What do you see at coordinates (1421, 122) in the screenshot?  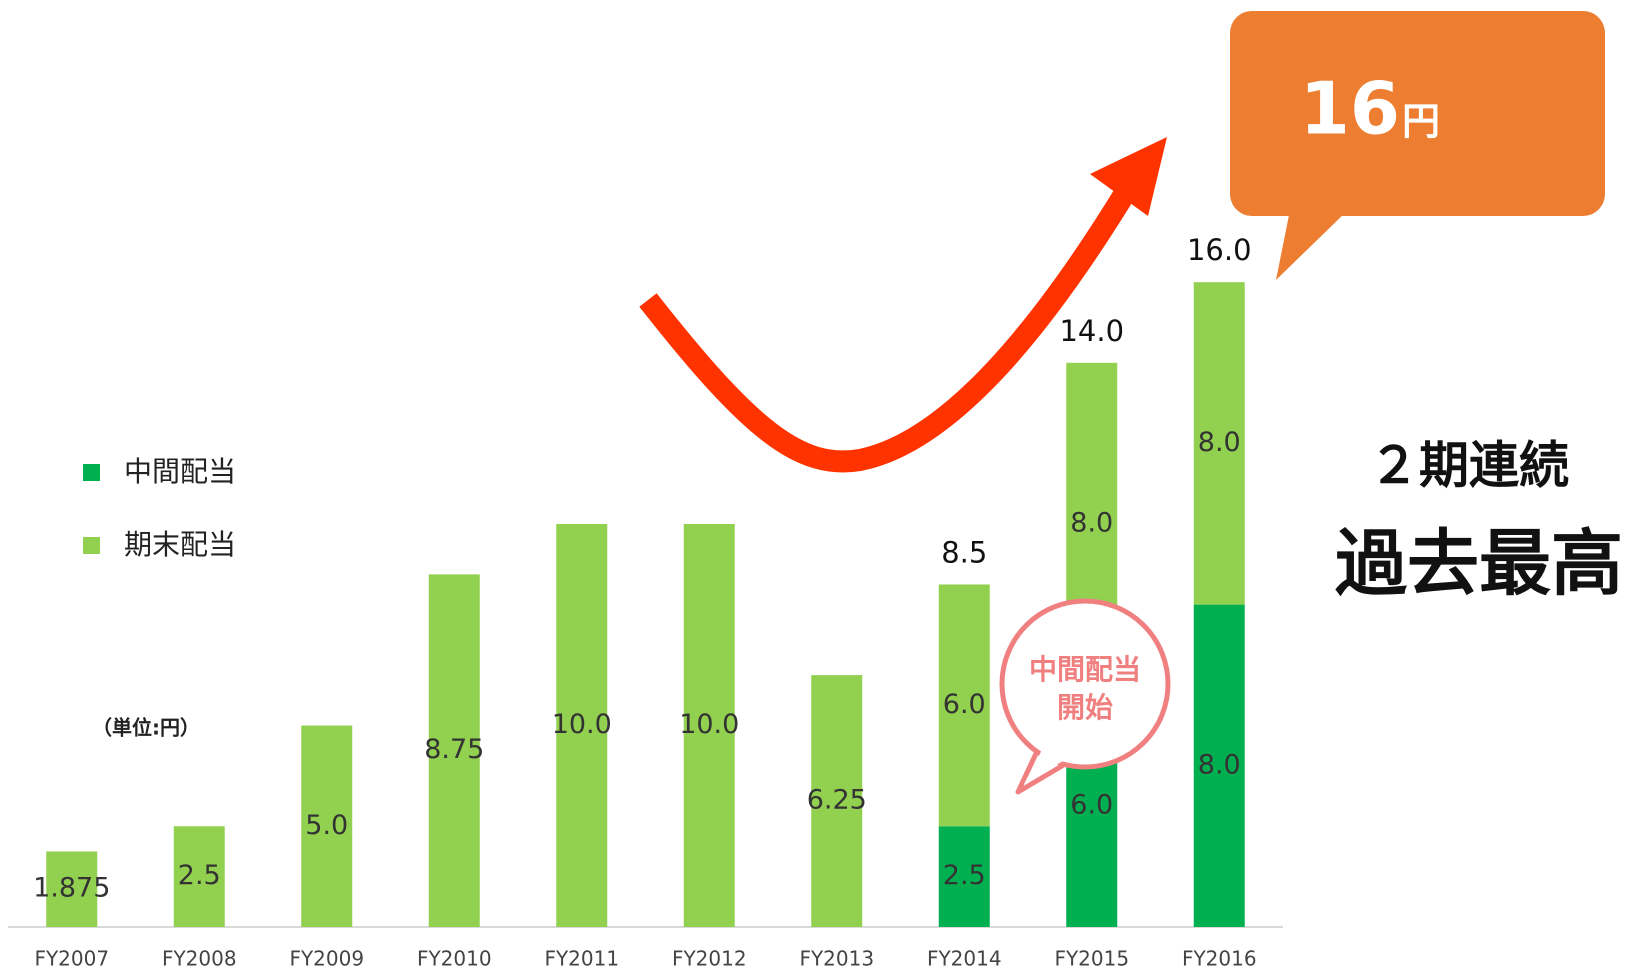 I see `callout-unit: 円` at bounding box center [1421, 122].